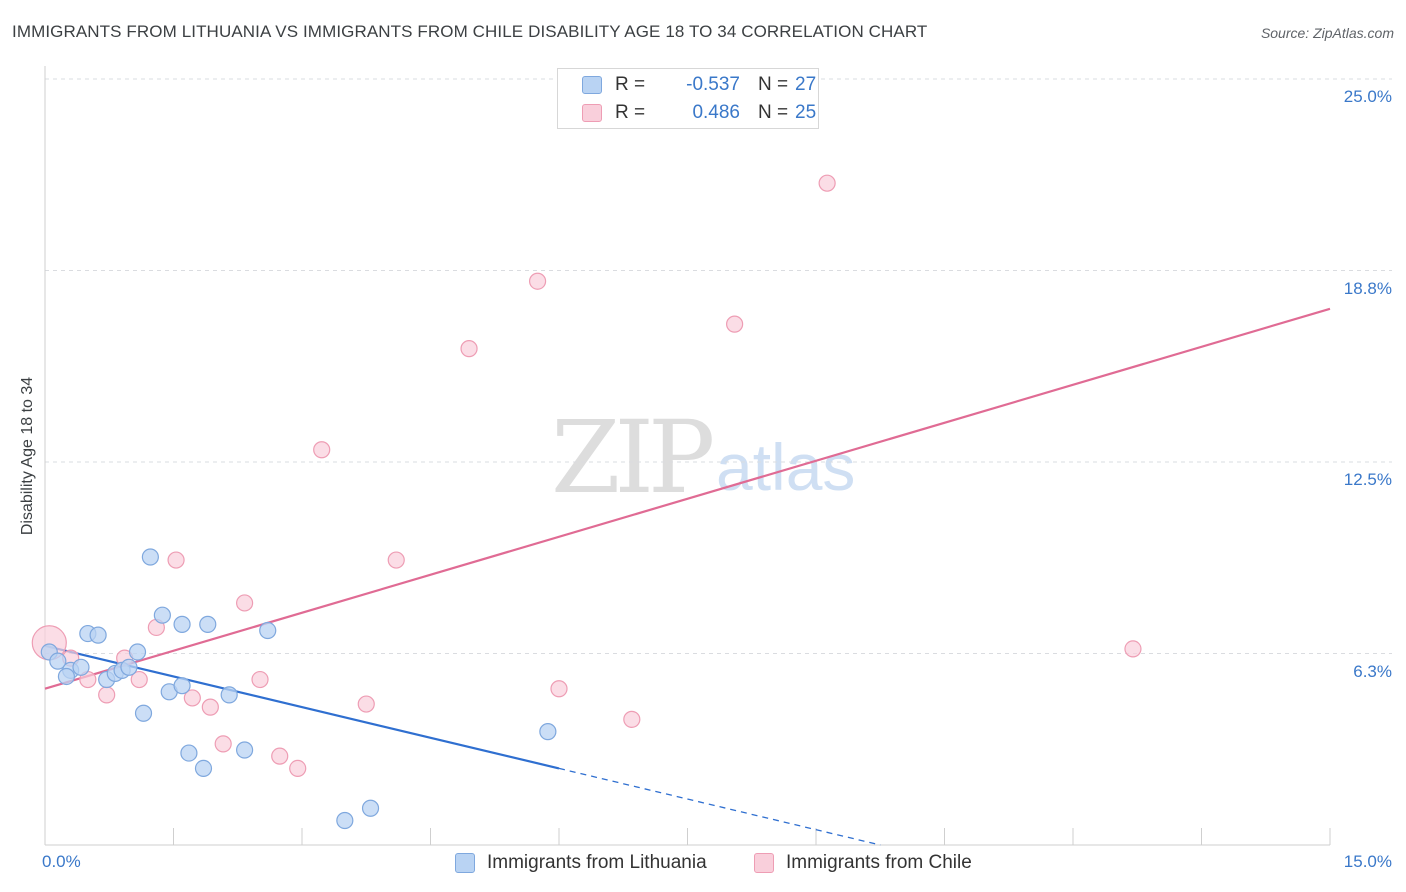 The image size is (1406, 892). Describe the element at coordinates (61, 861) in the screenshot. I see `x-tick-label-min: 0.0%` at that location.